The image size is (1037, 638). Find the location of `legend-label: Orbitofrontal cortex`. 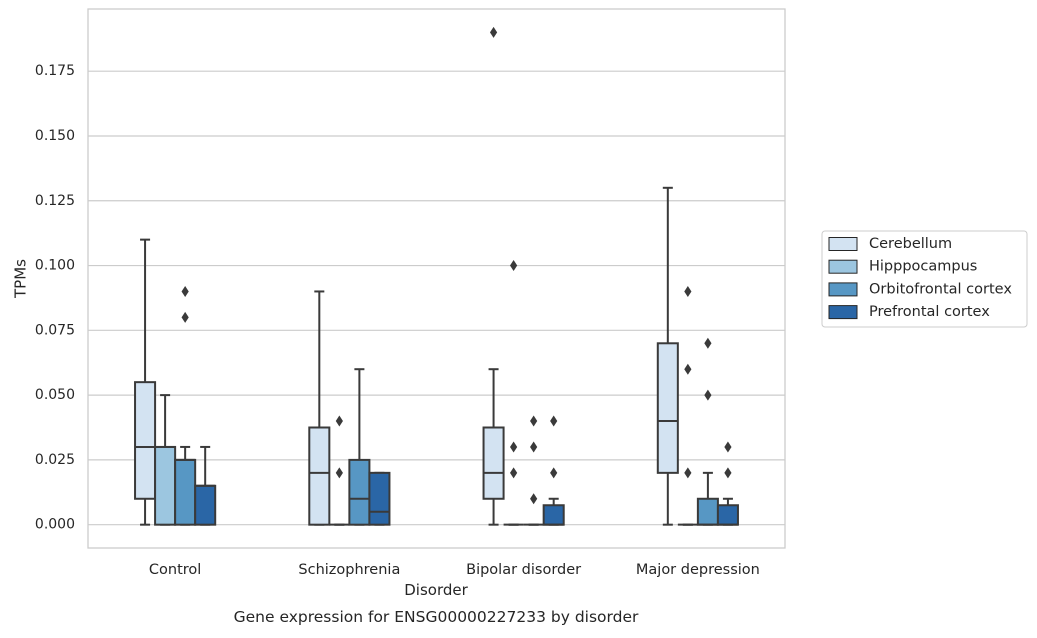

legend-label: Orbitofrontal cortex is located at coordinates (940, 289).